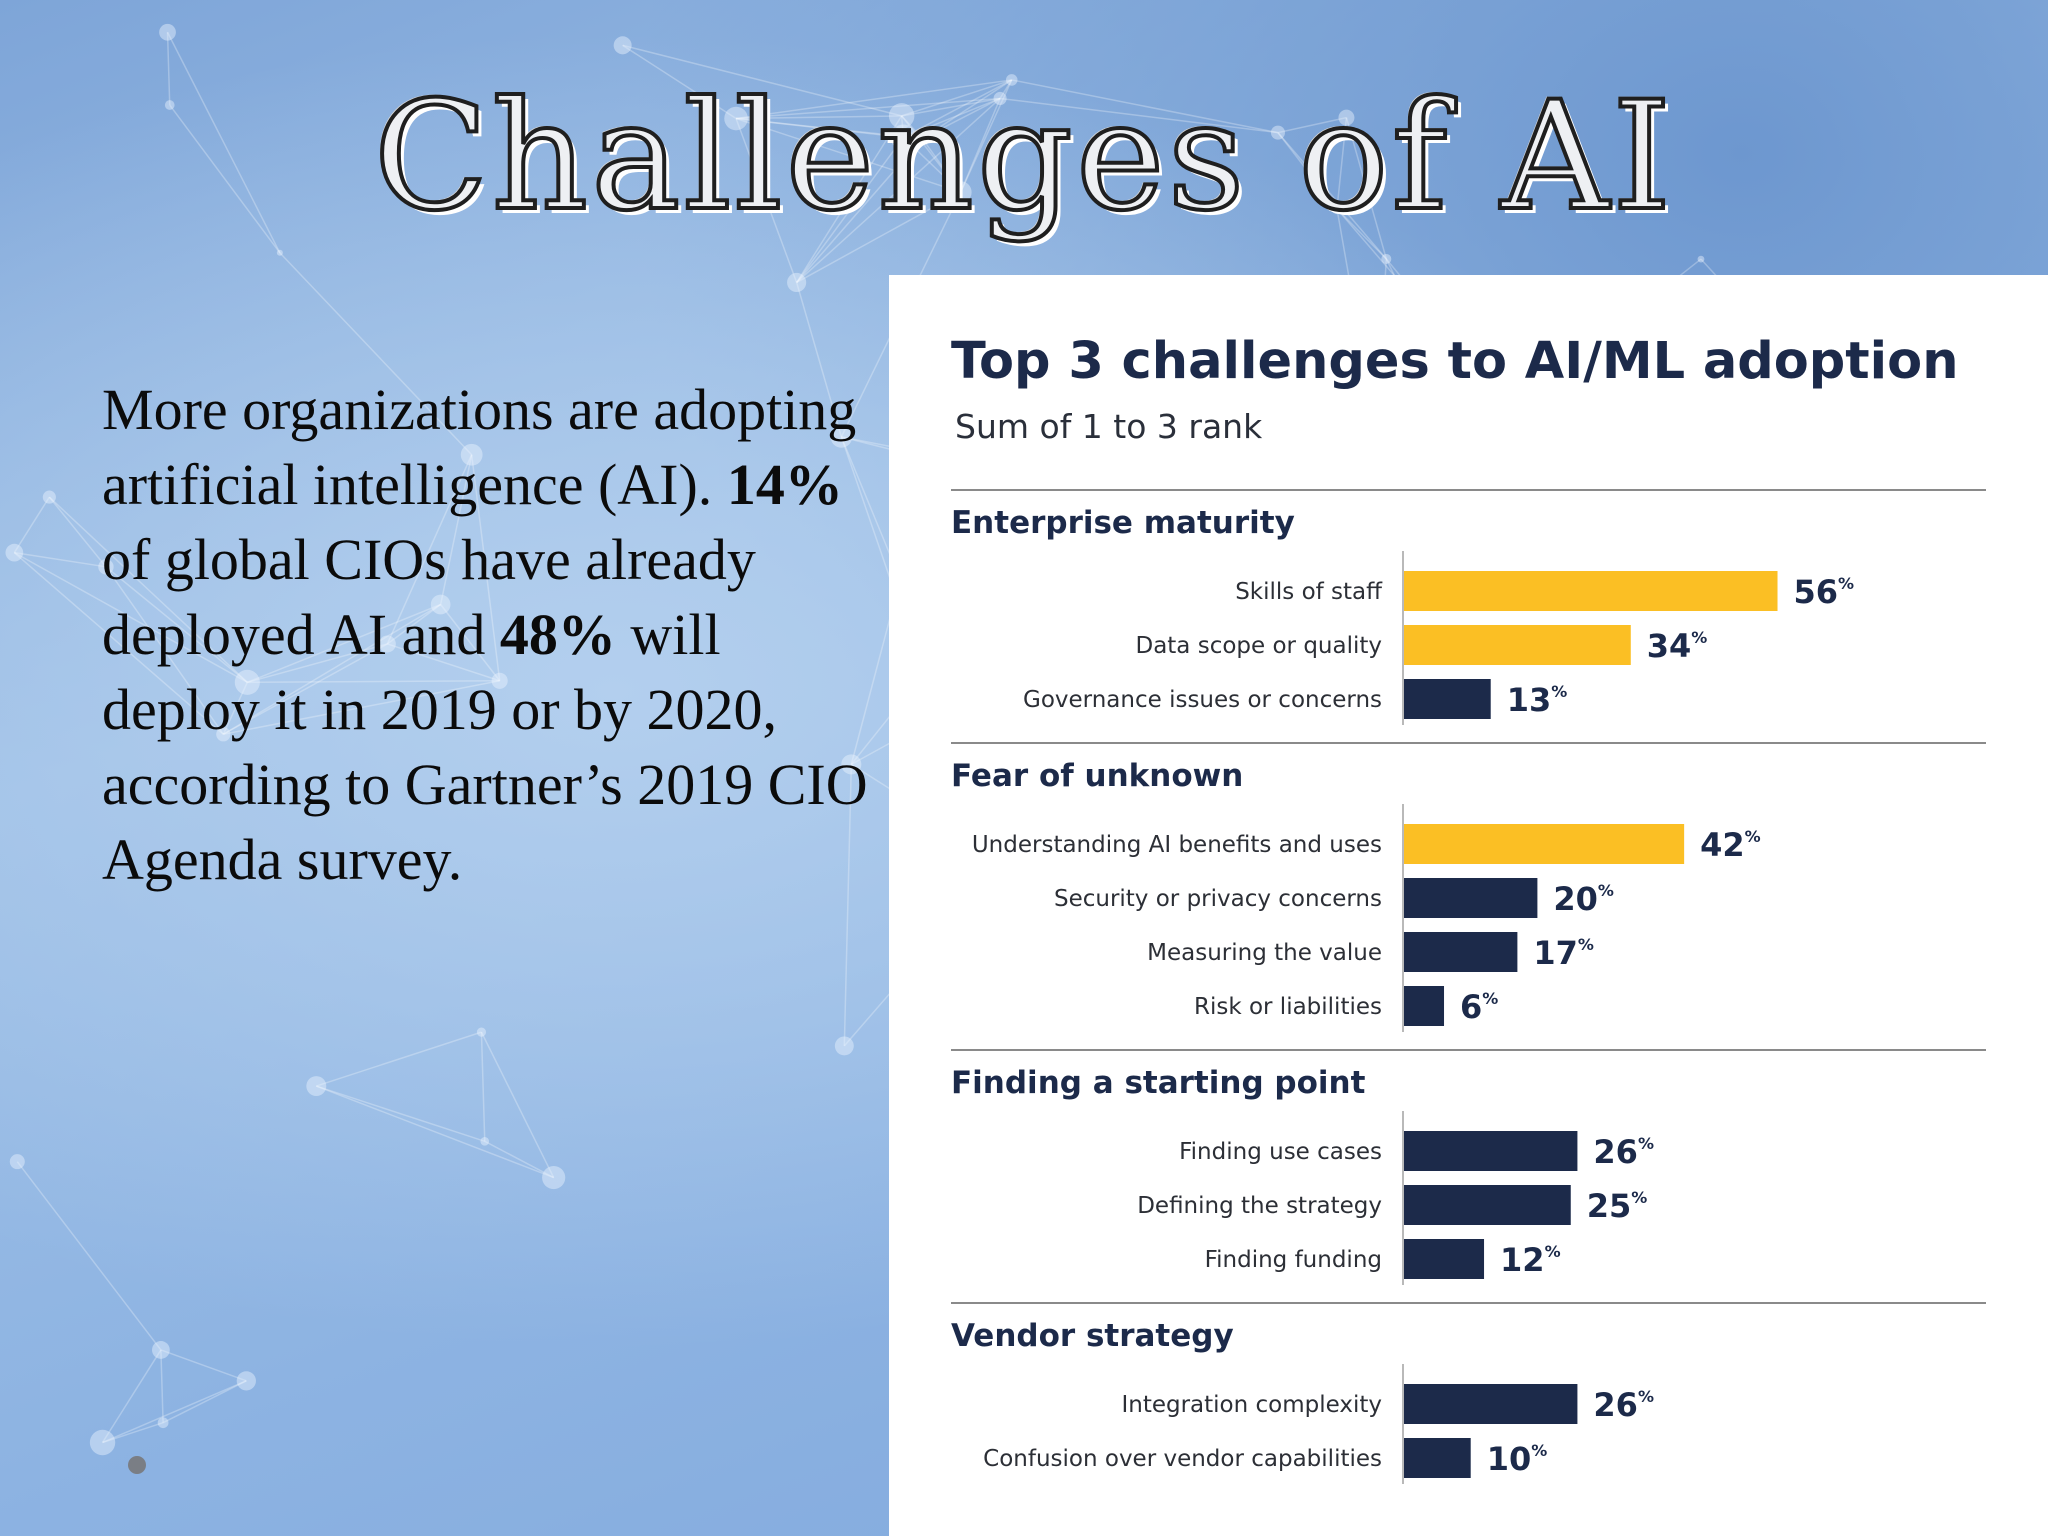  What do you see at coordinates (1177, 845) in the screenshot?
I see `bar-label: Understanding AI benefits and uses` at bounding box center [1177, 845].